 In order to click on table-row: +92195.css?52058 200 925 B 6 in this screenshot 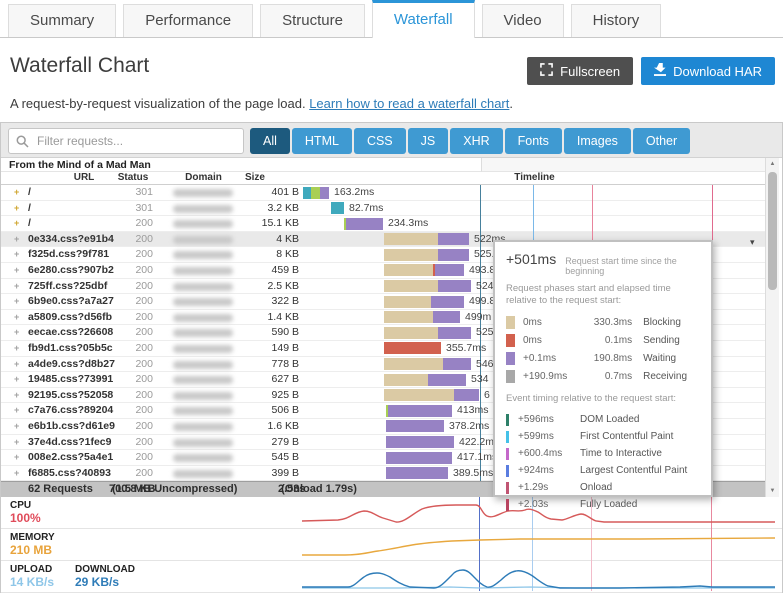, I will do `click(383, 396)`.